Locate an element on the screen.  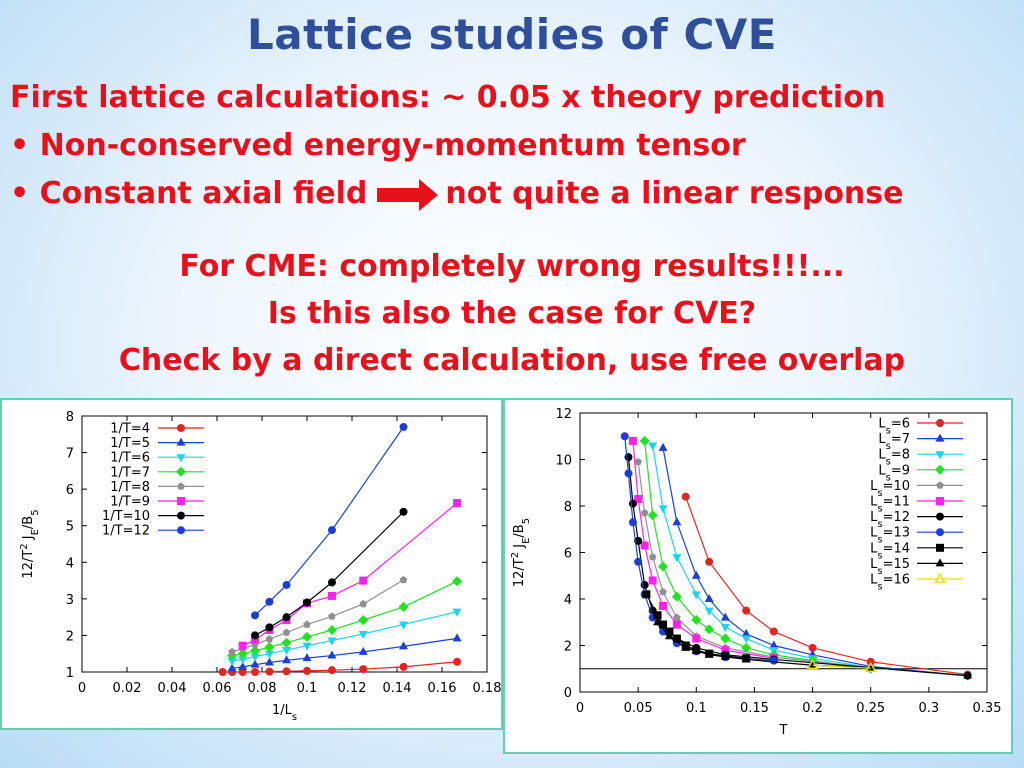
legend-label: Ls=15 is located at coordinates (890, 567).